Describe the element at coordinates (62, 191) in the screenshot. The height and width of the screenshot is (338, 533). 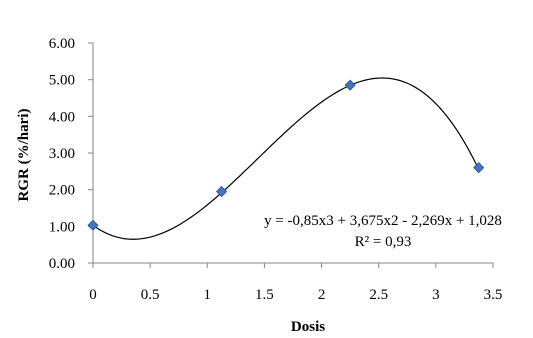
I see `y-tick-label: 2.00` at that location.